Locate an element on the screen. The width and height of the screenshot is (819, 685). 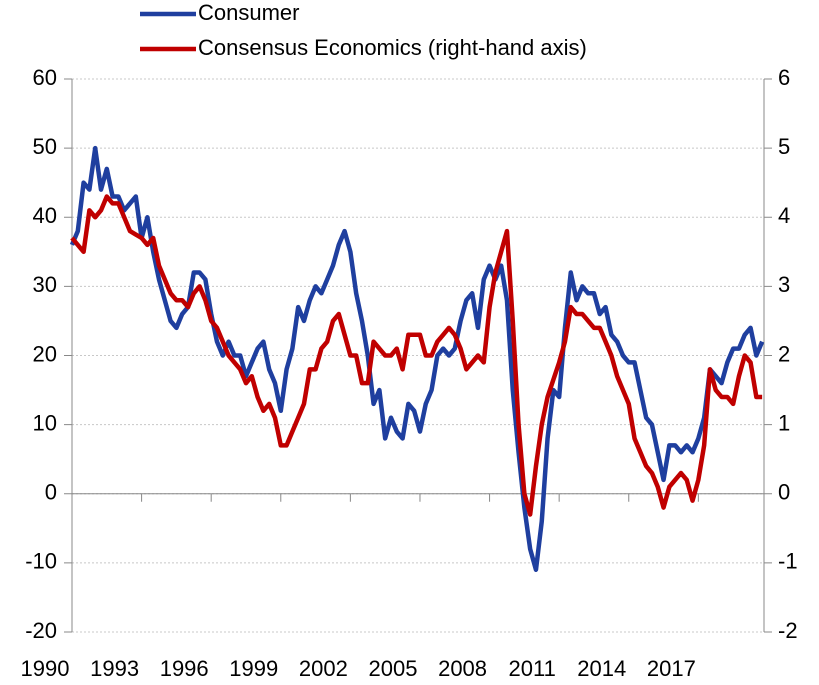
y2-tick-label: 1 is located at coordinates (784, 422).